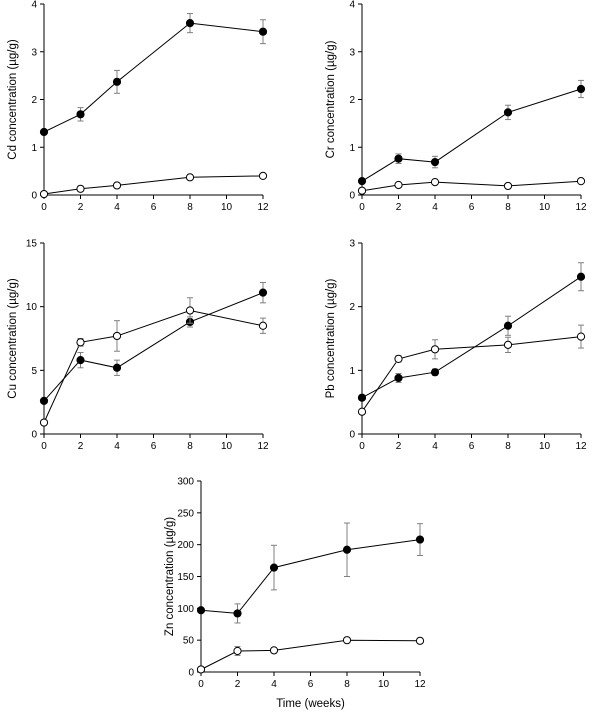 The width and height of the screenshot is (600, 714). I want to click on y-axis-title: Cr concentration (µg/g), so click(331, 99).